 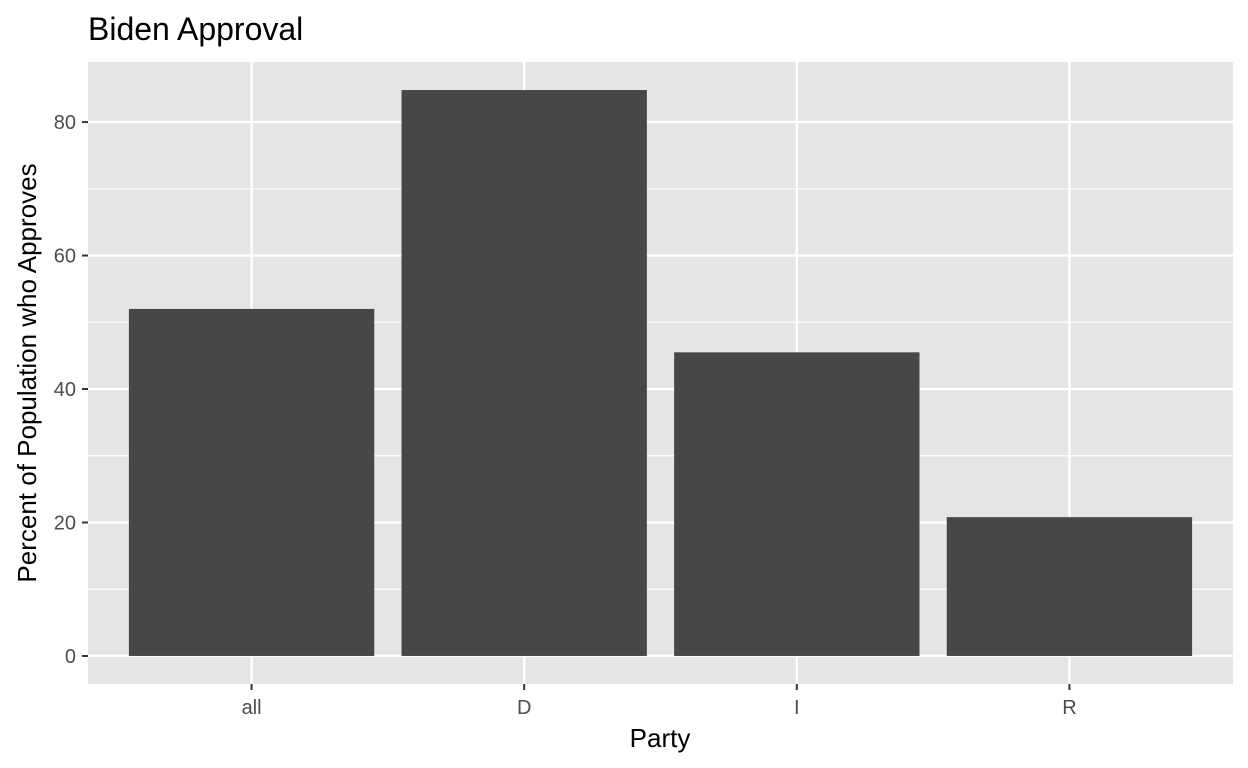 I want to click on x-tick-label: I, so click(x=797, y=708).